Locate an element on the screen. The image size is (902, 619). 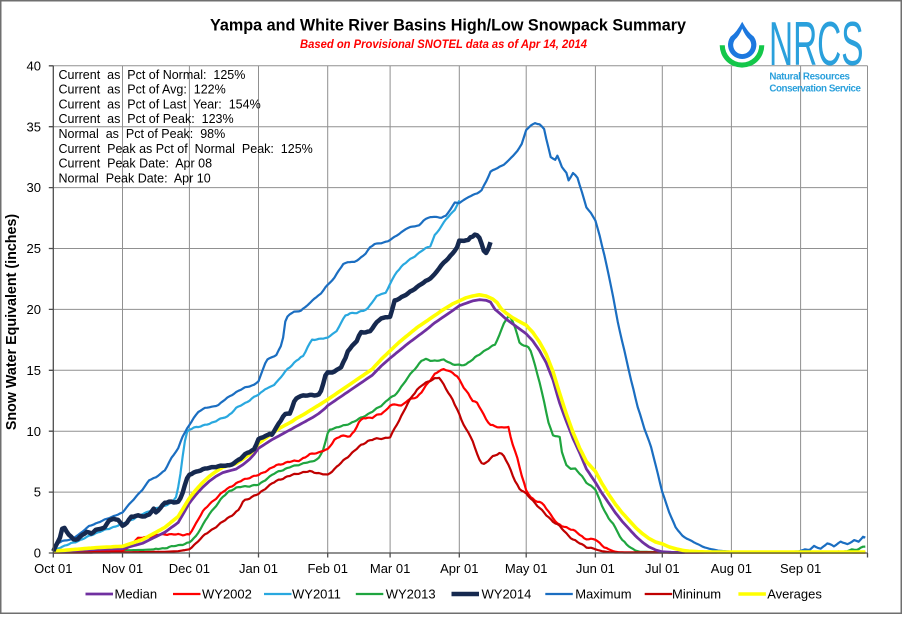
svg-text: 5 is located at coordinates (37, 492).